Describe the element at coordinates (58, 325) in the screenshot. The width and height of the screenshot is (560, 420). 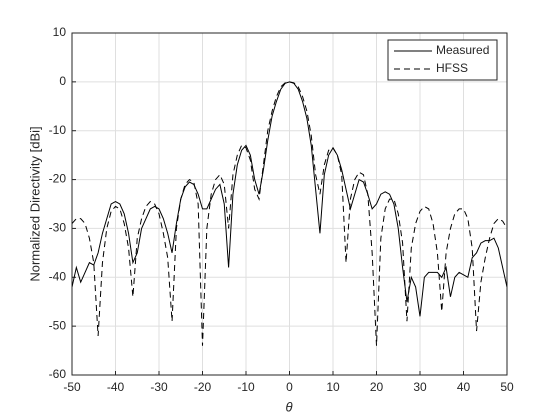
I see `y-tick-label: -50` at that location.